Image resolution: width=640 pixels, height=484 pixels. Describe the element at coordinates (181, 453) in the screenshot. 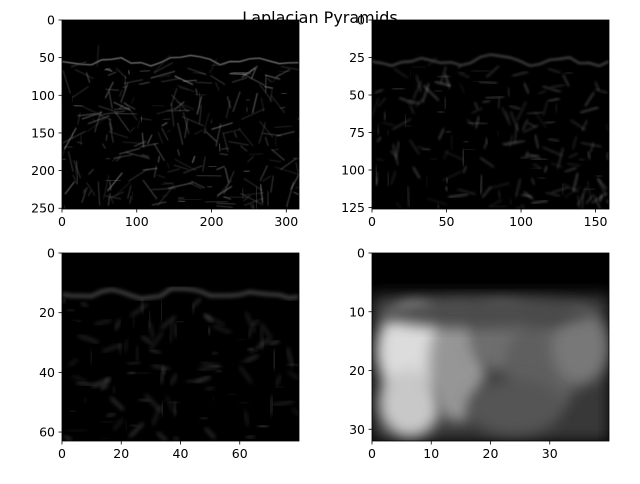

I see `x-tick-label: 40` at that location.